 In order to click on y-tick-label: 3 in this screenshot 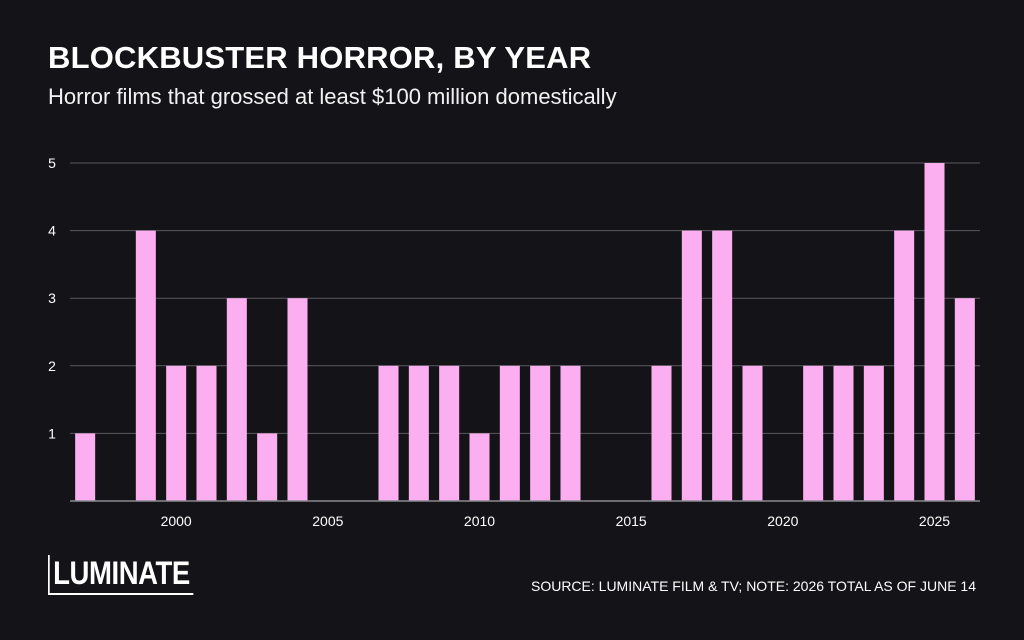, I will do `click(52, 298)`.